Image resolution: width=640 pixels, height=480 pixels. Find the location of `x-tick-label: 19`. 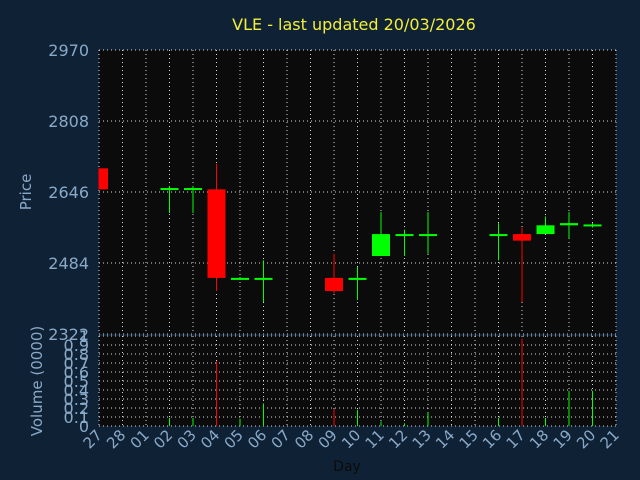

x-tick-label: 19 is located at coordinates (563, 439).